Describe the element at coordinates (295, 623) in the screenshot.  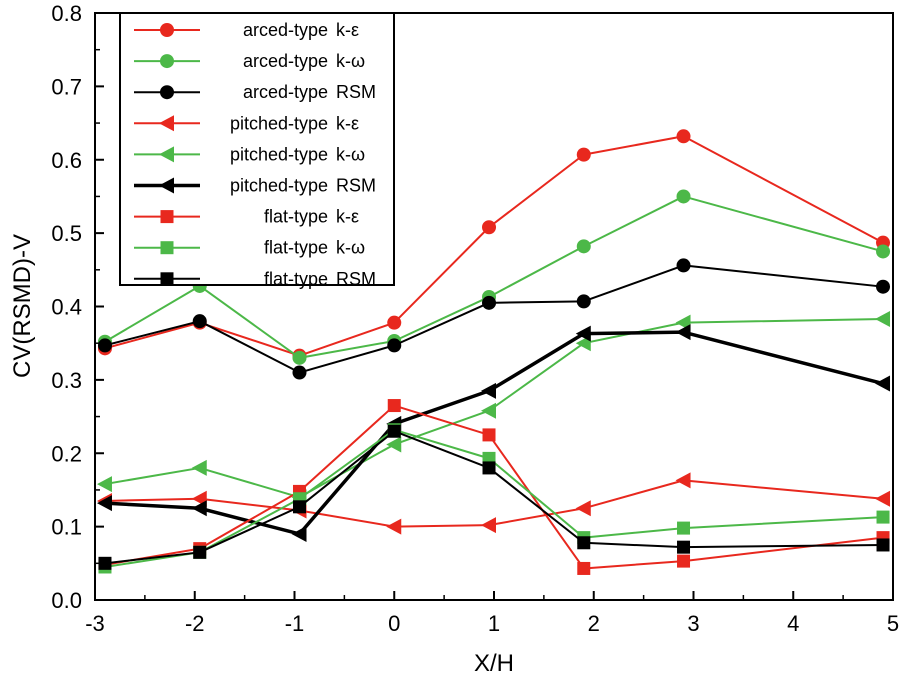
I see `x-tick-label: -1` at that location.